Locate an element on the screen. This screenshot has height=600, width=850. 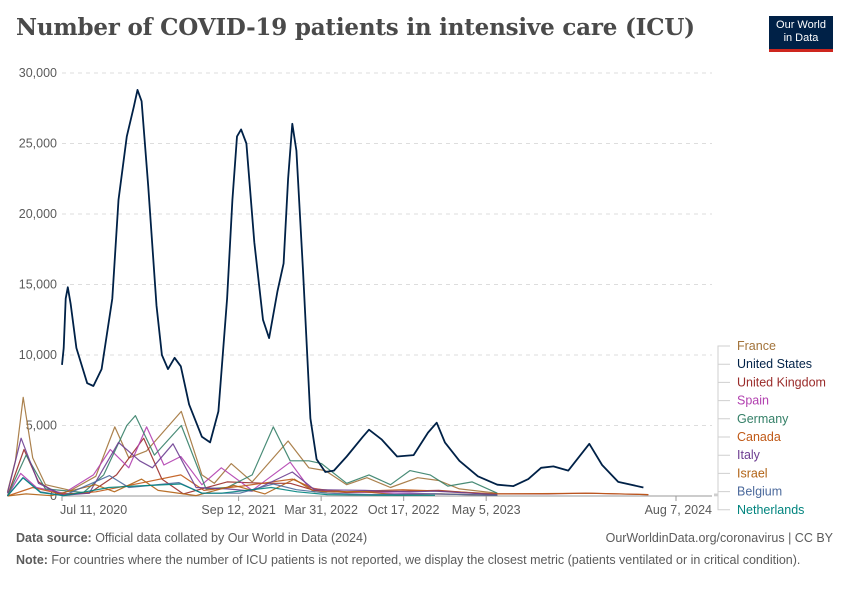
x-tick-label: Aug 7, 2024 is located at coordinates (678, 510).